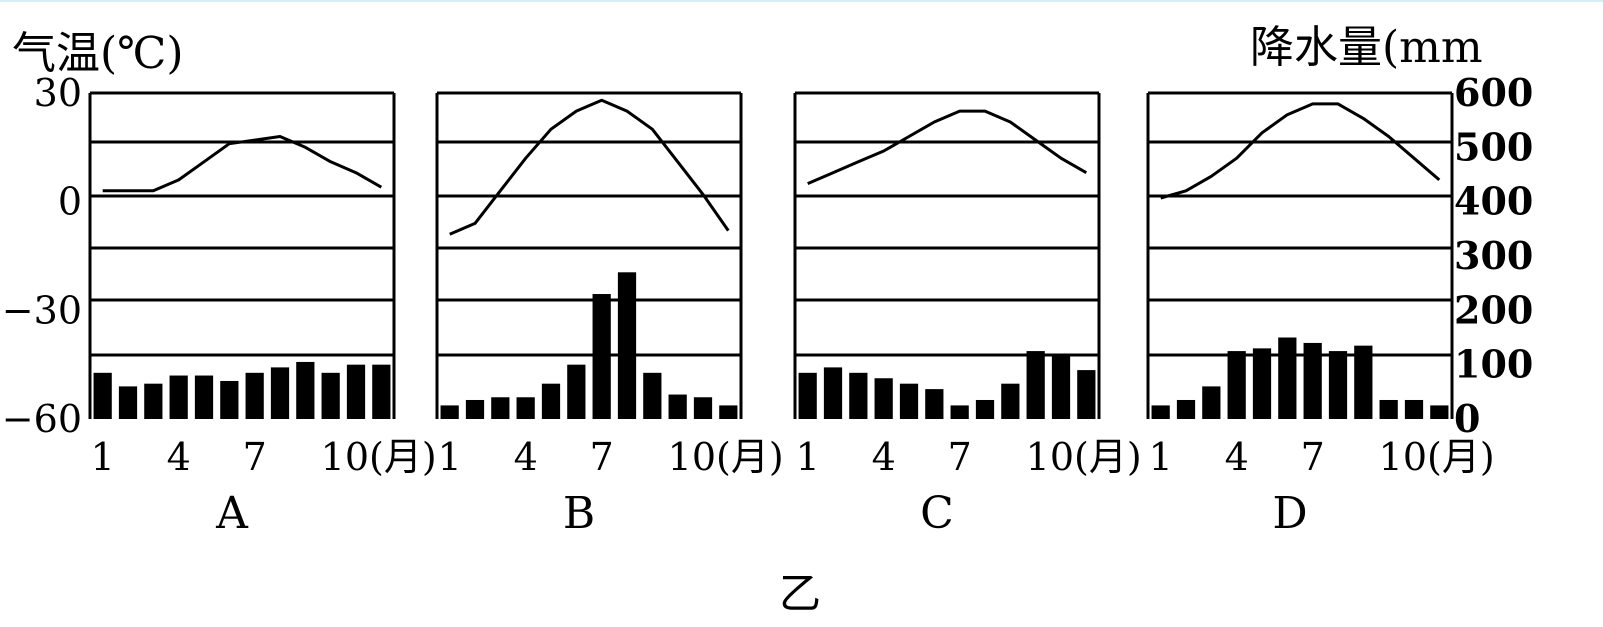 The height and width of the screenshot is (627, 1603). What do you see at coordinates (1493, 309) in the screenshot?
I see `right-tick-label: 200` at bounding box center [1493, 309].